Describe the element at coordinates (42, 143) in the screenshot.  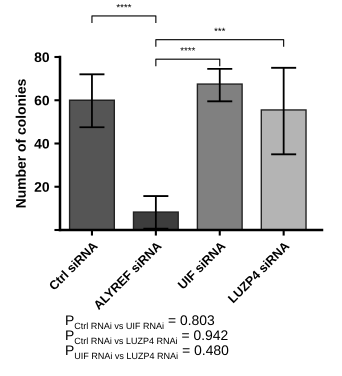
I see `y-tick-label: 40` at that location.